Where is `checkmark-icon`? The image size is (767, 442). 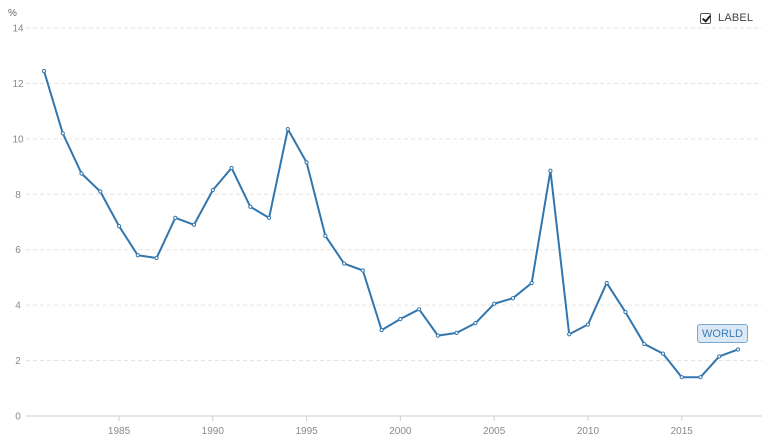
checkmark-icon is located at coordinates (706, 17).